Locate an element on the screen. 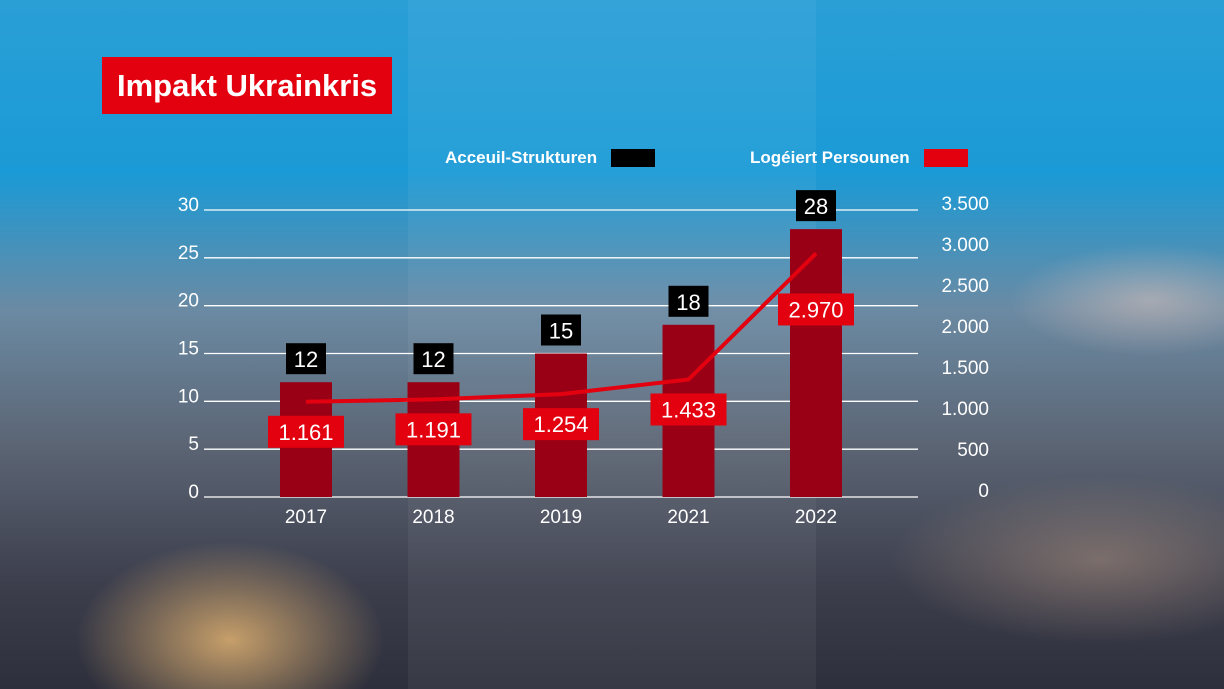 This screenshot has height=689, width=1224. y-left-tick: 5 is located at coordinates (193, 444).